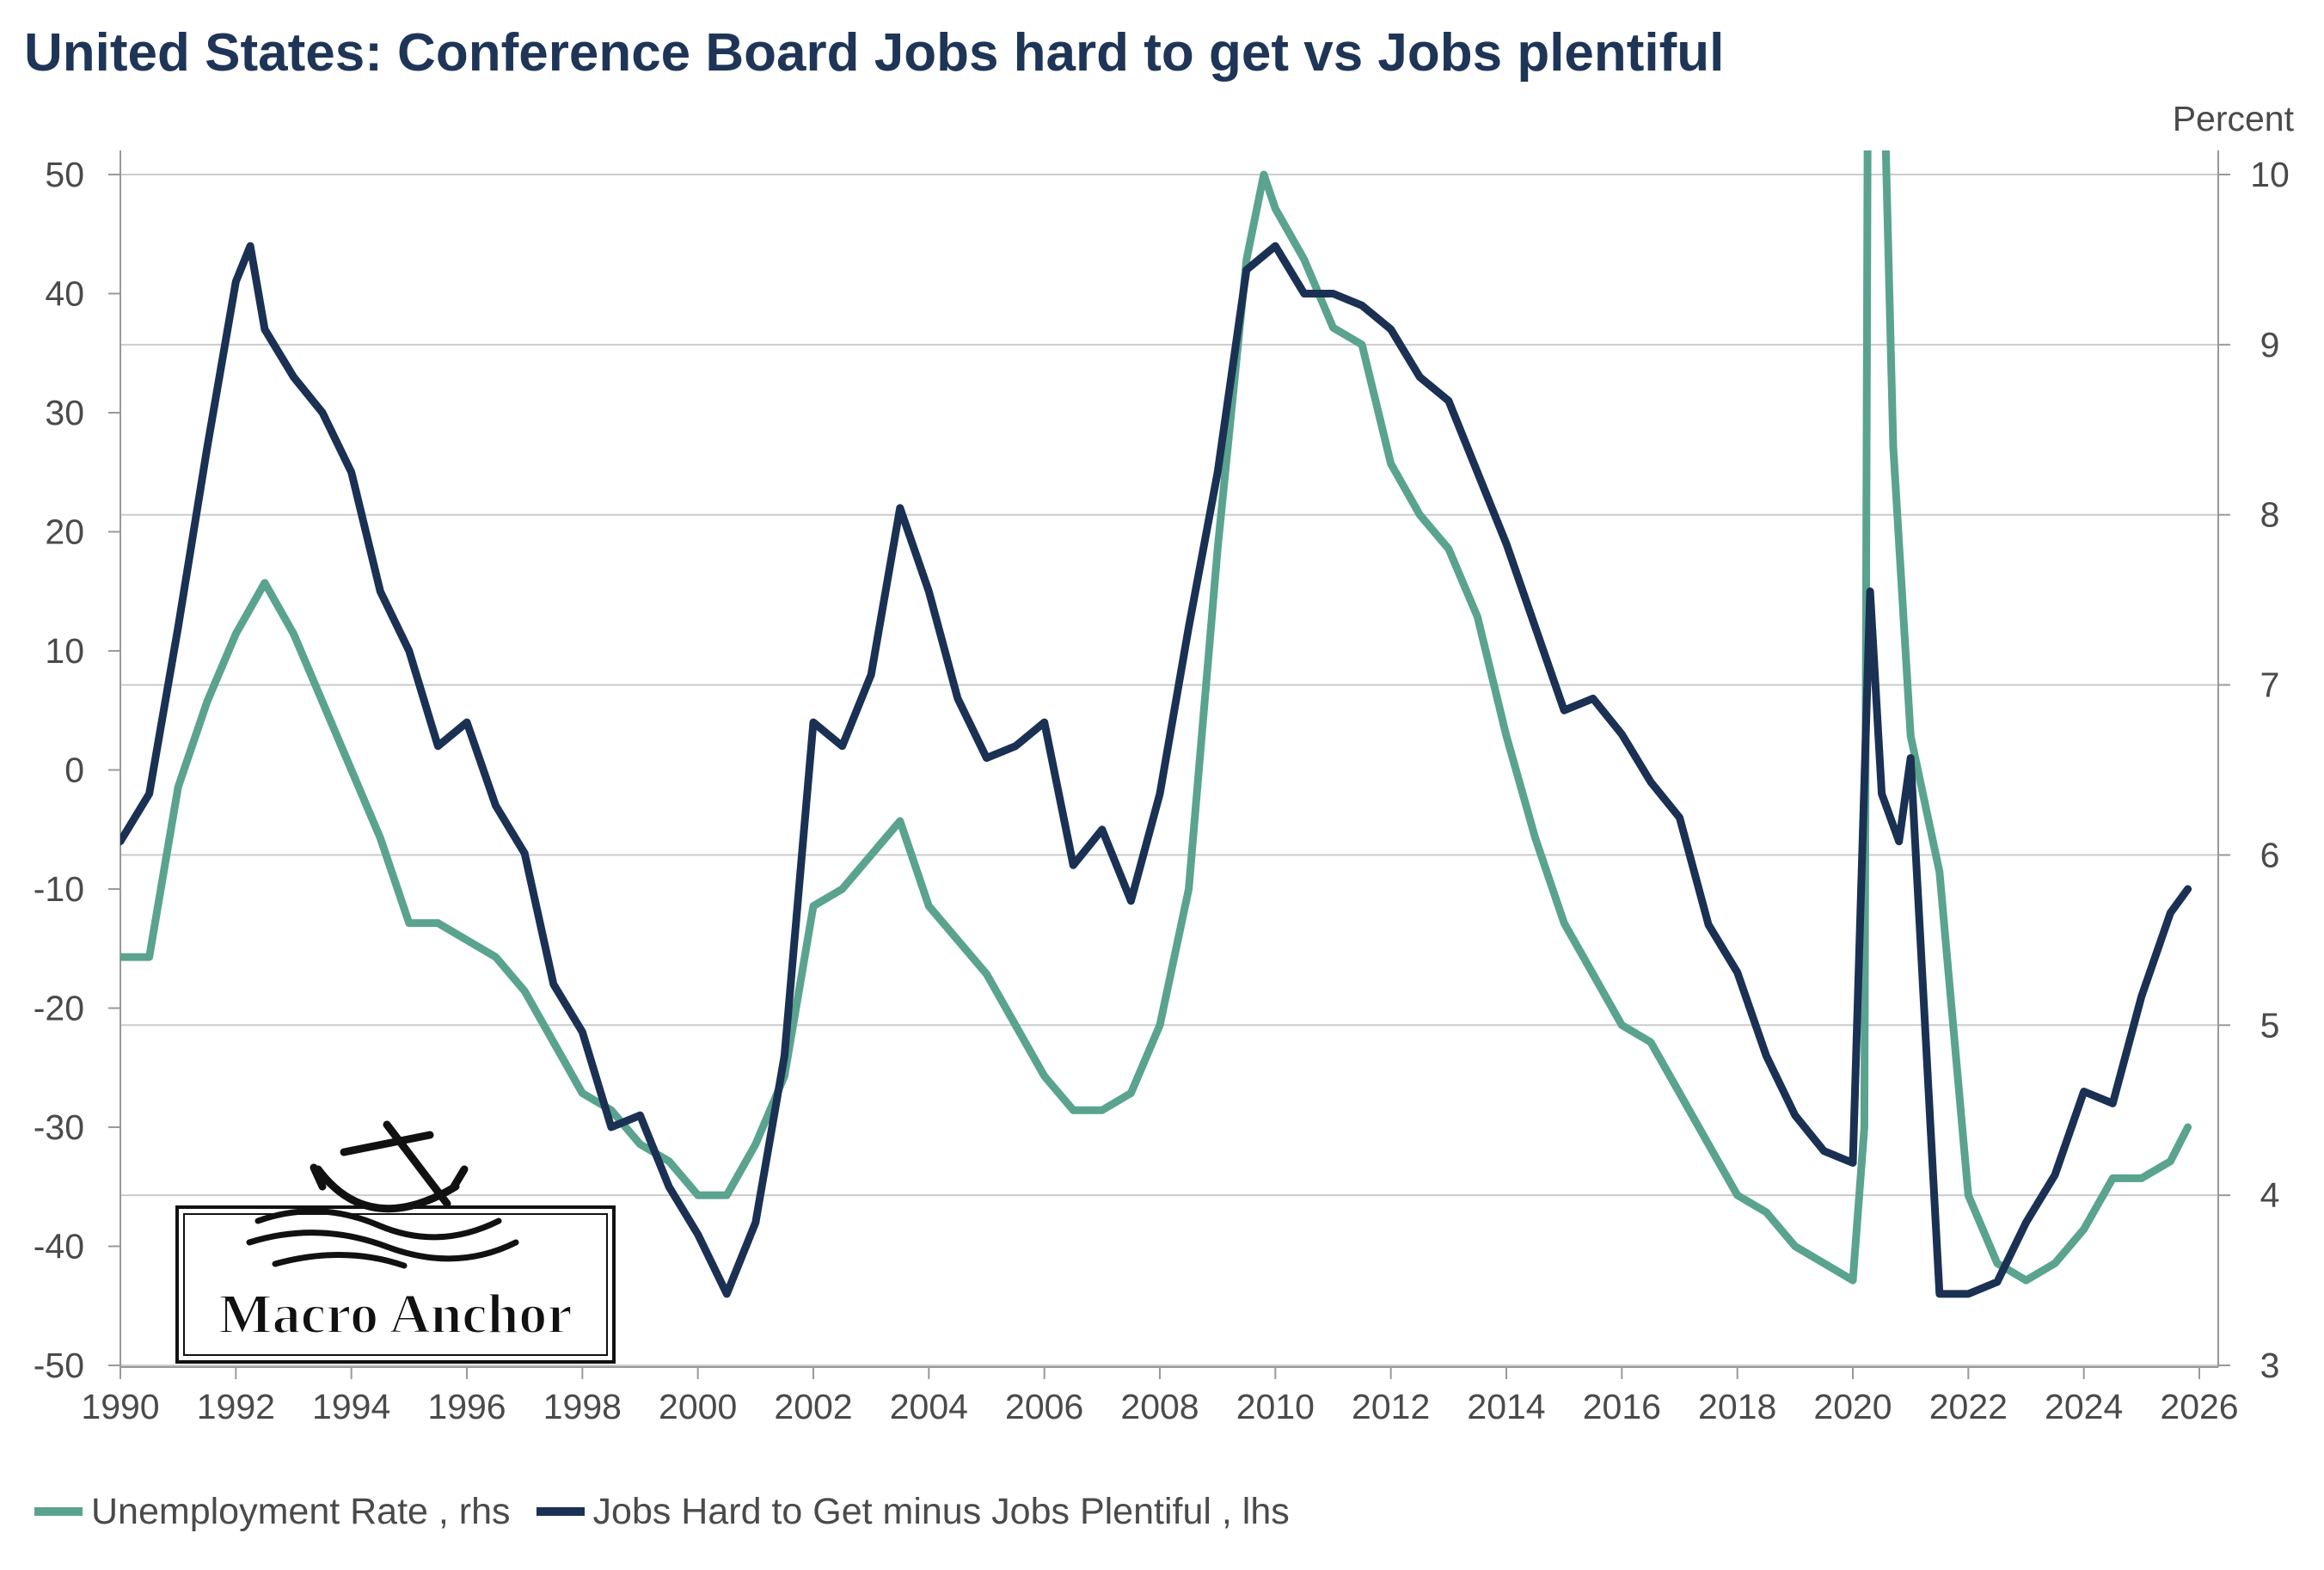  Describe the element at coordinates (64, 532) in the screenshot. I see `left-tick-label: 20` at that location.